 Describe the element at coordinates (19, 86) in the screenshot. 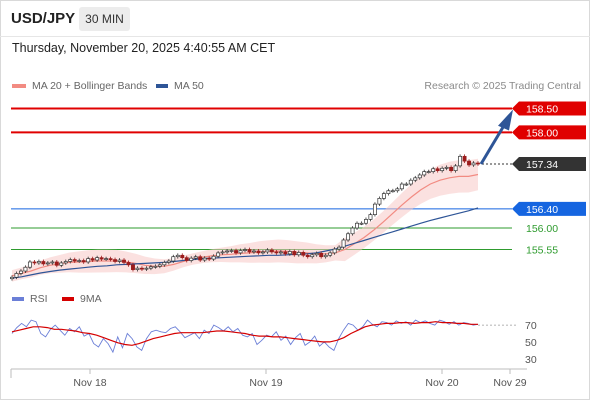

I see `legend-ma20-swatch` at that location.